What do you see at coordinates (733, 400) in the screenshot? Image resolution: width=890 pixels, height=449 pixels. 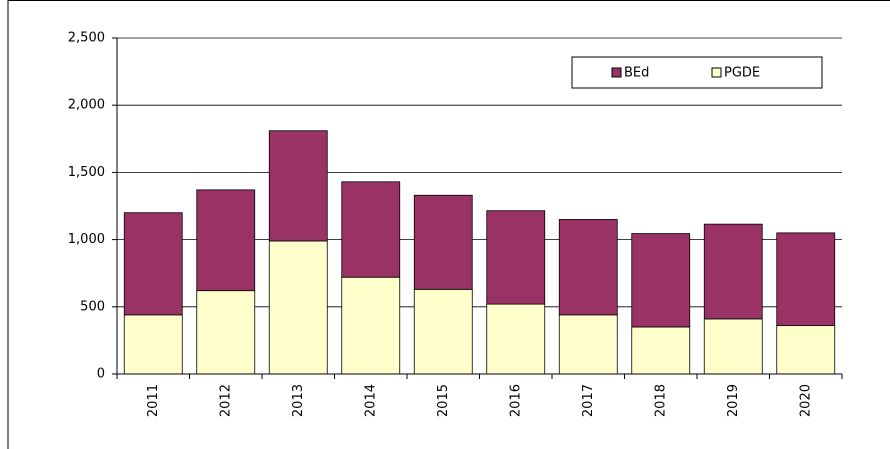 I see `x-tick-label: 2019` at bounding box center [733, 400].